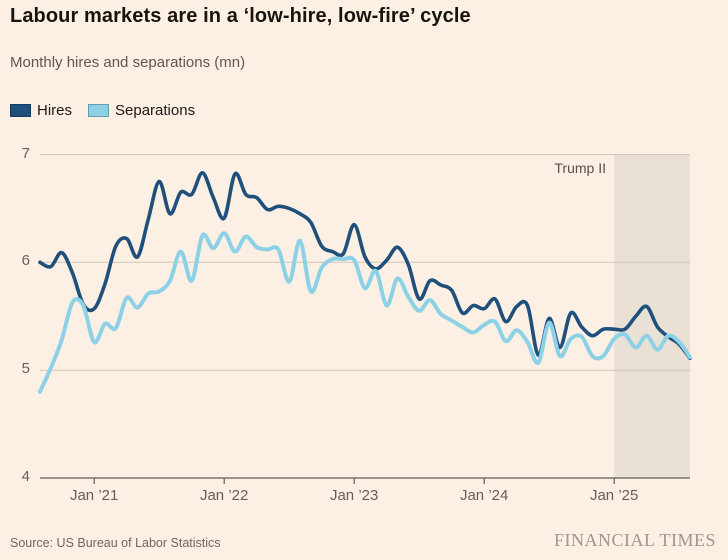 The image size is (728, 560). I want to click on legend-item-hires: Hires, so click(41, 110).